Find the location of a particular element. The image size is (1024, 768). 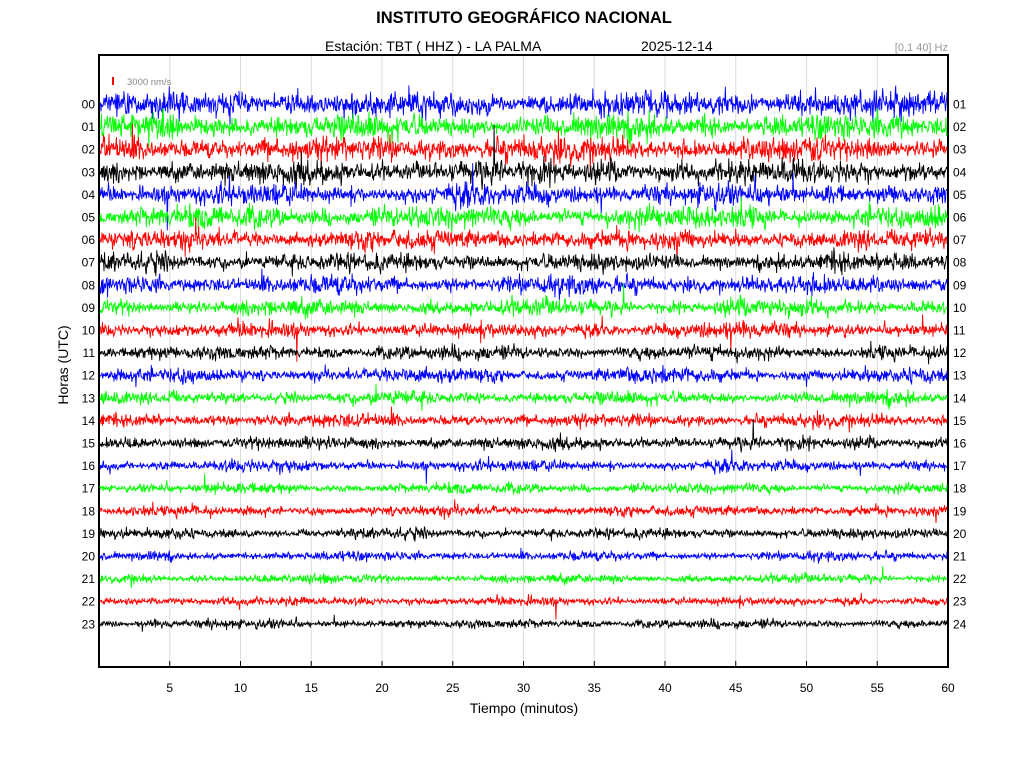

hour-label-right: 06 is located at coordinates (960, 218).